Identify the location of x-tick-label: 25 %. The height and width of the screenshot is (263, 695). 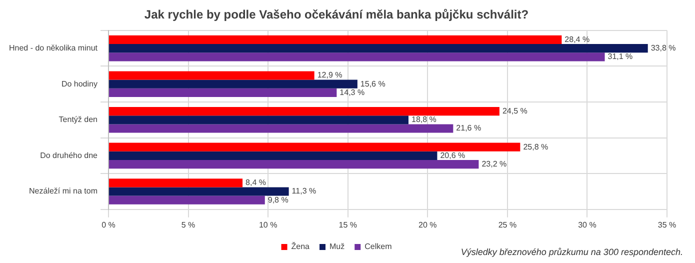
(507, 225).